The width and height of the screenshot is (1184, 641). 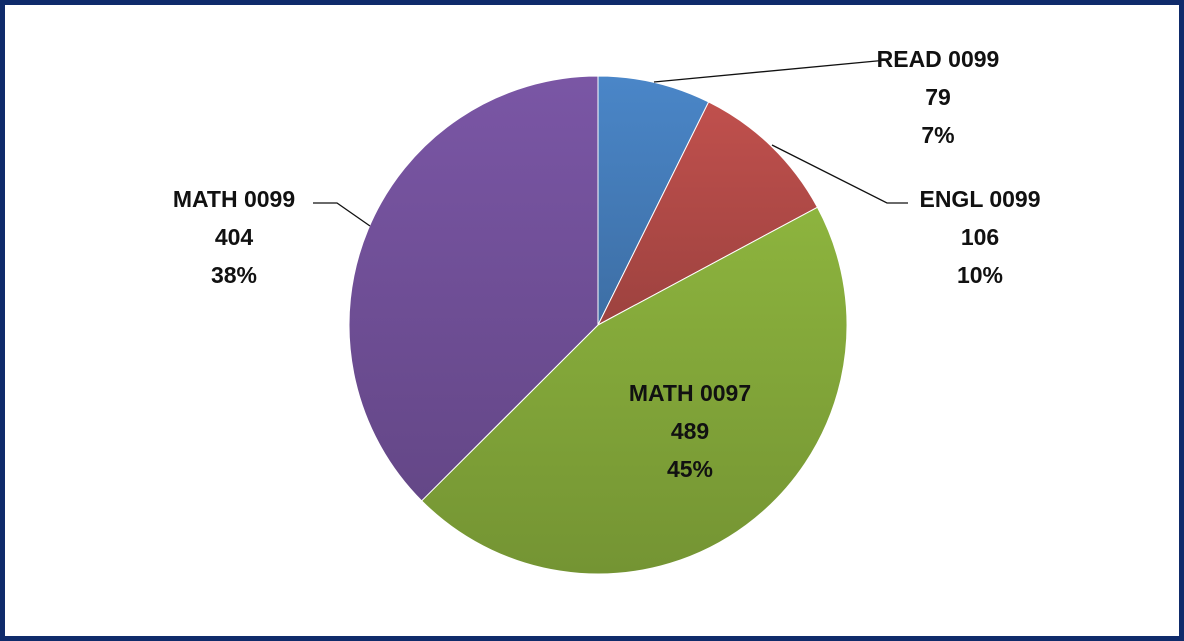 I want to click on data-label-read-0099: READ 0099 79 7%, so click(x=938, y=97).